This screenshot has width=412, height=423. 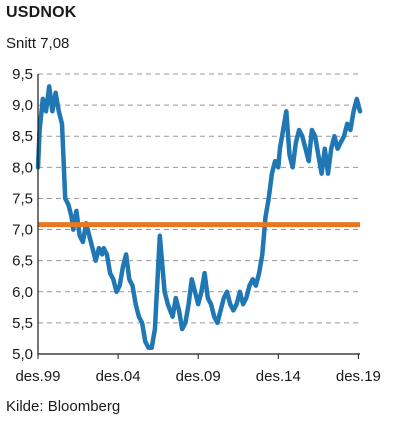 What do you see at coordinates (278, 376) in the screenshot?
I see `x-tick-label: des.14` at bounding box center [278, 376].